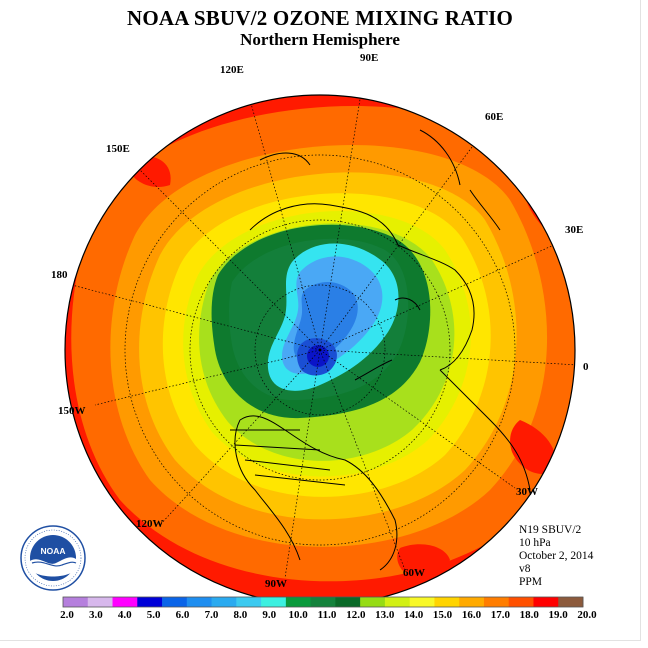  I want to click on colorbar-tick-label: 6.0, so click(183, 615).